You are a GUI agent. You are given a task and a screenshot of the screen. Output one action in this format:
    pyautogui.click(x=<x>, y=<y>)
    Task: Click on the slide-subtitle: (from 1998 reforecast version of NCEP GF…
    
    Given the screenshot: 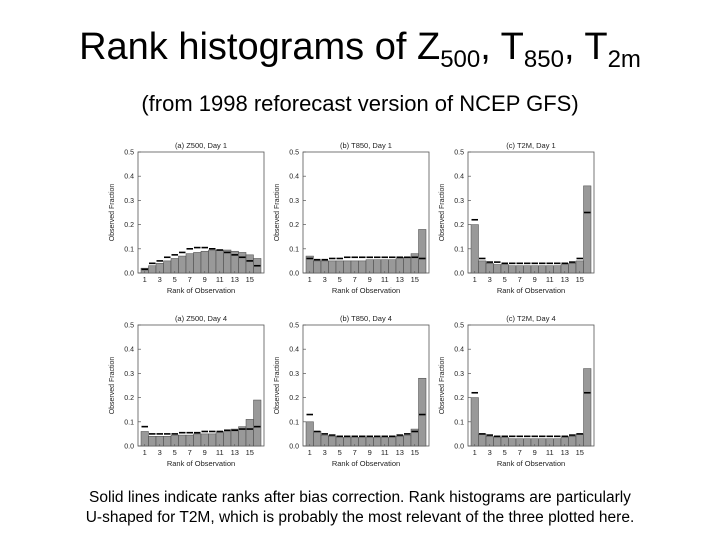 What is the action you would take?
    pyautogui.click(x=360, y=103)
    